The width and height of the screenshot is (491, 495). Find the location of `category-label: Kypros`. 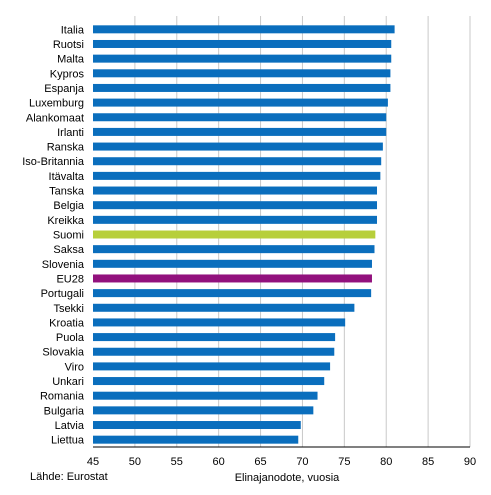

category-label: Kypros is located at coordinates (67, 74).